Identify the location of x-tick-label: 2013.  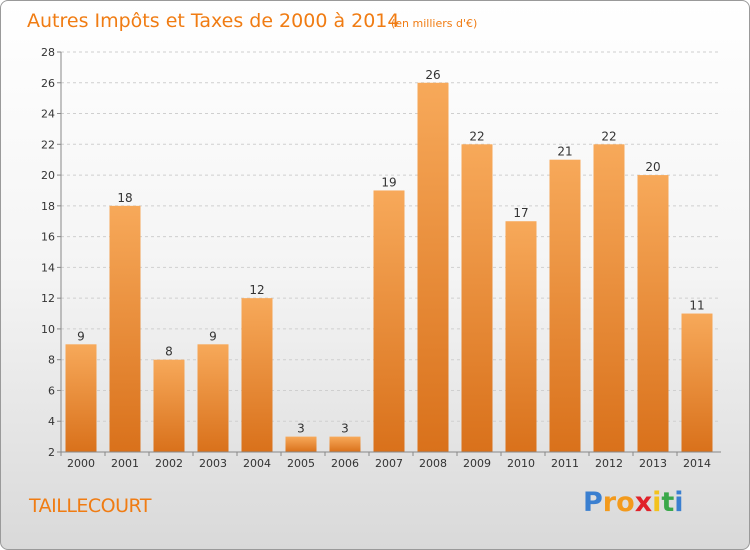
(653, 463).